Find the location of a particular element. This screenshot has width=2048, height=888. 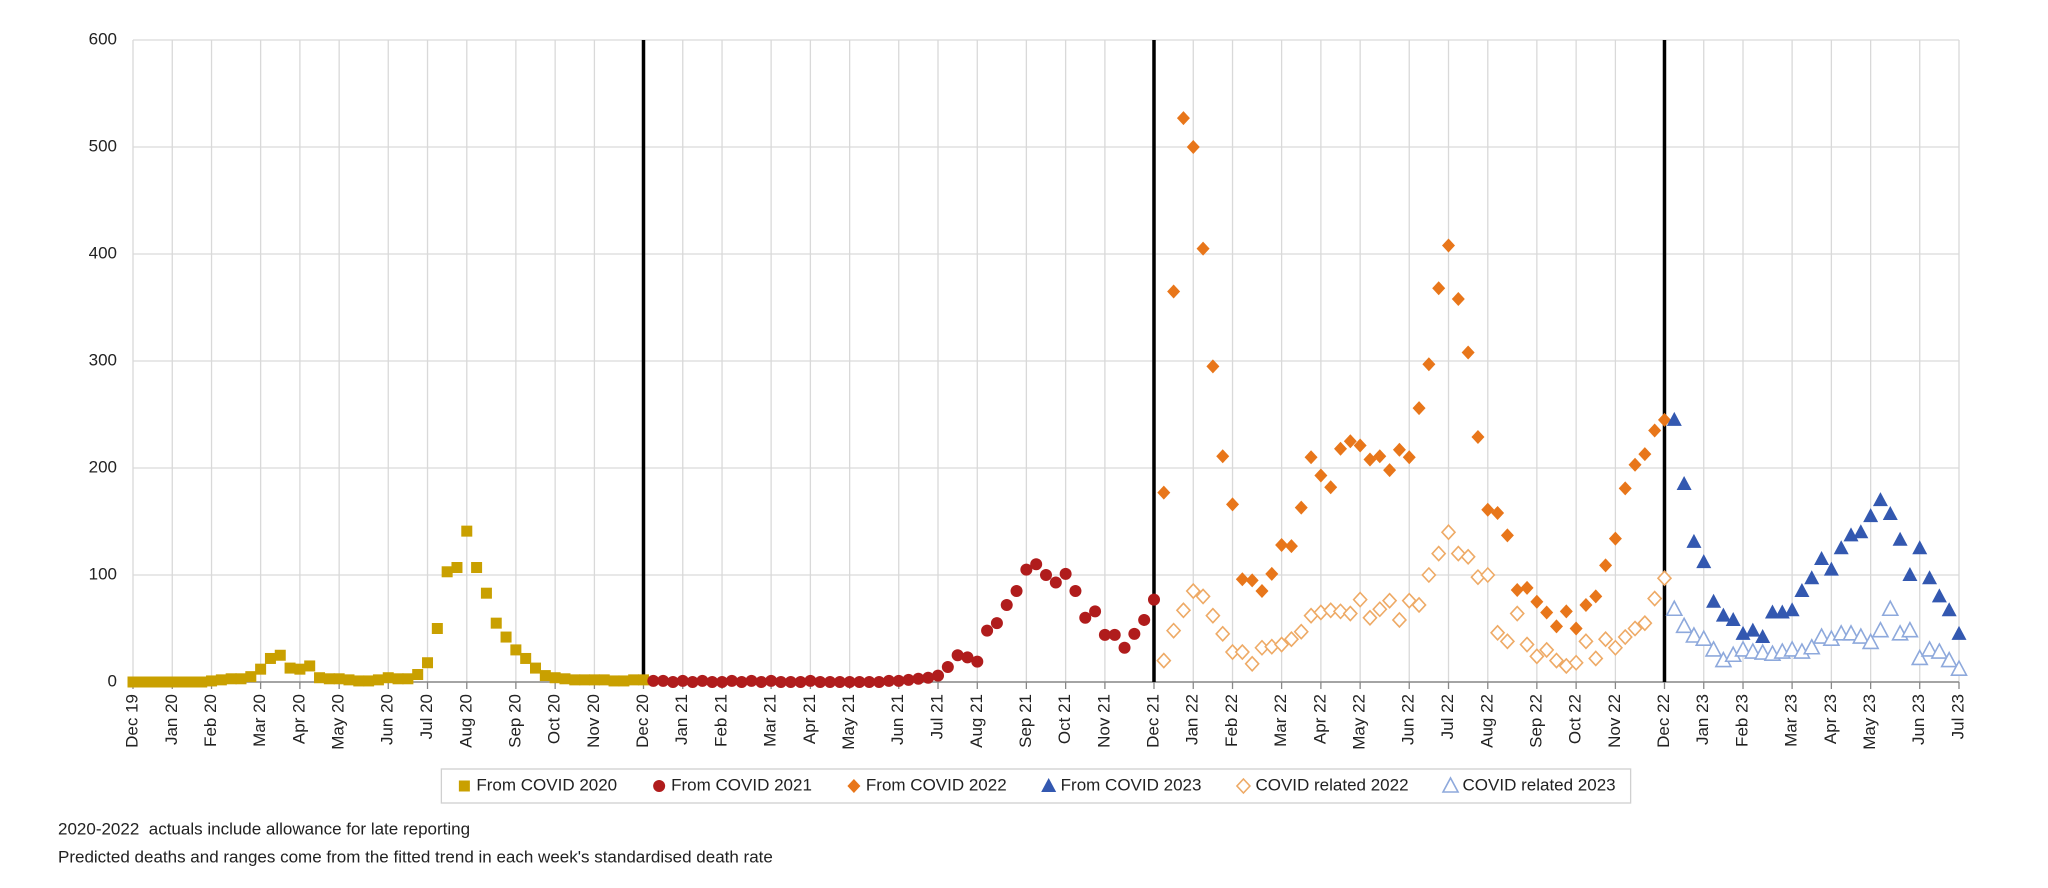

x-tick-label: Jun 20 is located at coordinates (387, 719).